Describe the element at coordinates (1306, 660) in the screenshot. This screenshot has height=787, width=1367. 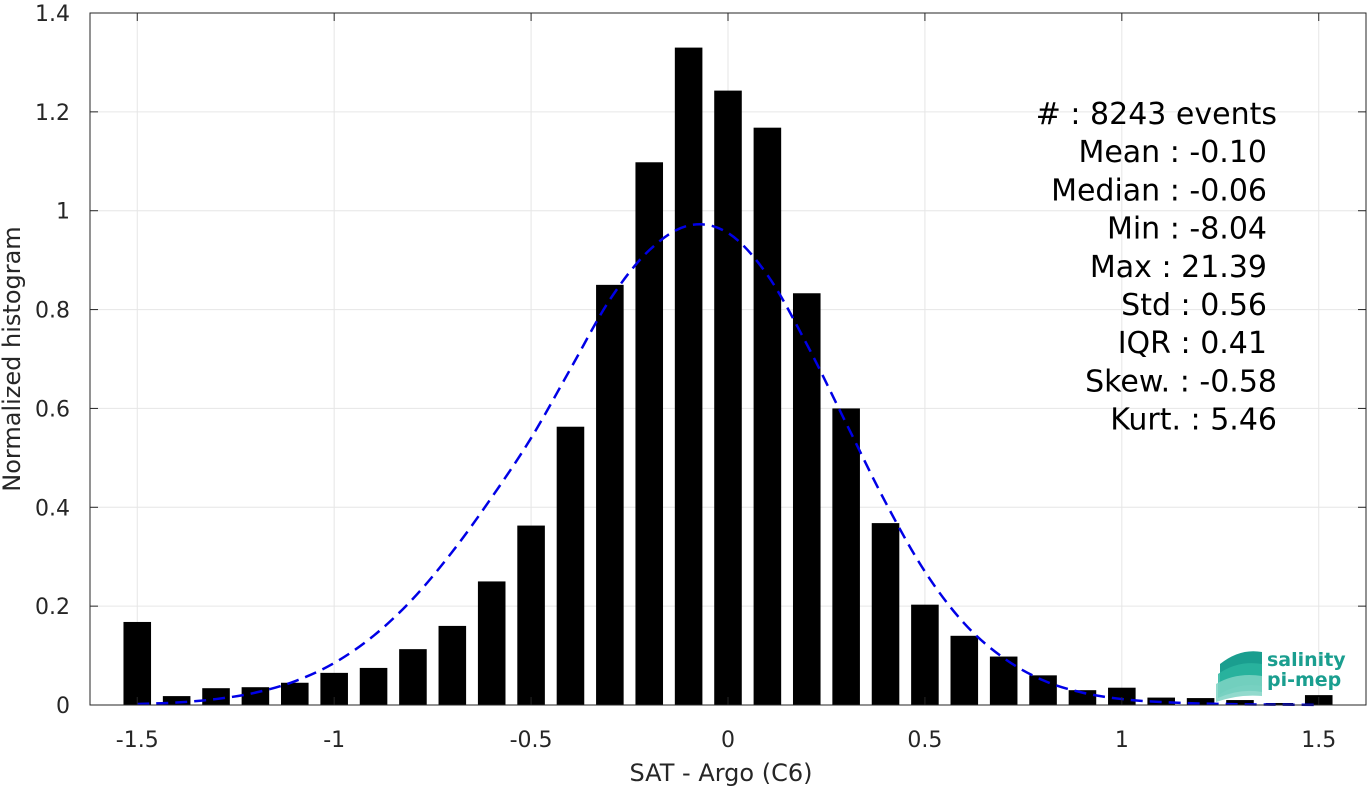
I see `logo-text-salinity: salinity` at that location.